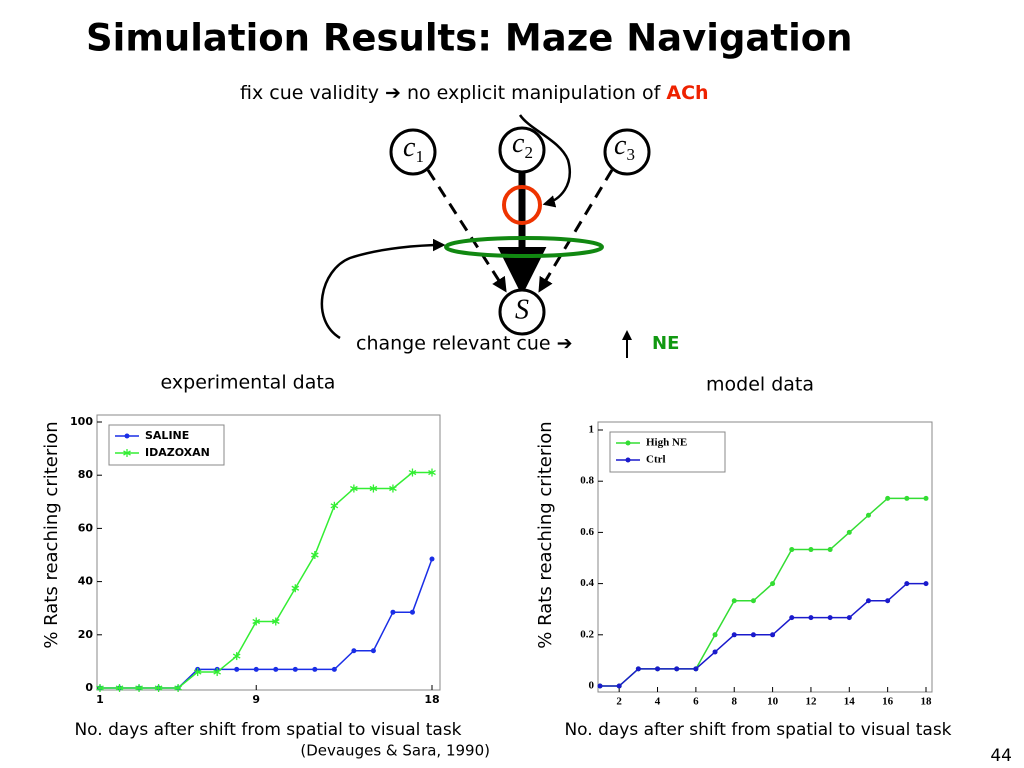 Image resolution: width=1024 pixels, height=768 pixels. What do you see at coordinates (811, 702) in the screenshot?
I see `x-tick-label: 12` at bounding box center [811, 702].